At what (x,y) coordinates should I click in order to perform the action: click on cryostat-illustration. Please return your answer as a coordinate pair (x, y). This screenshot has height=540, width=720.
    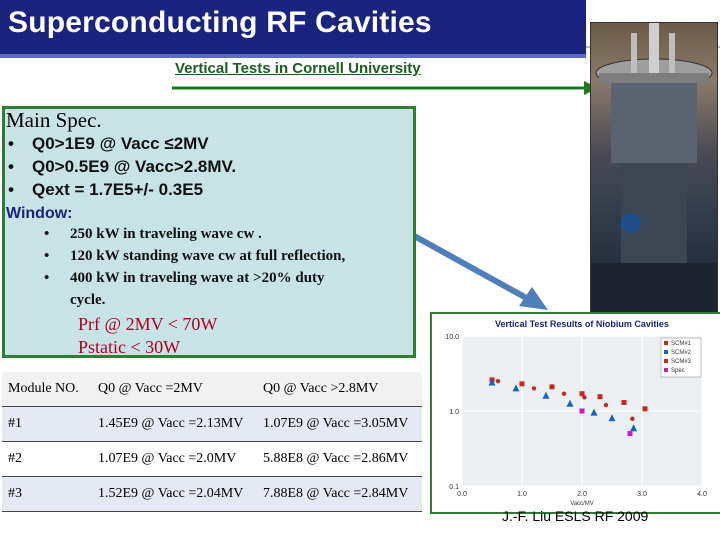
    Looking at the image, I should click on (654, 168).